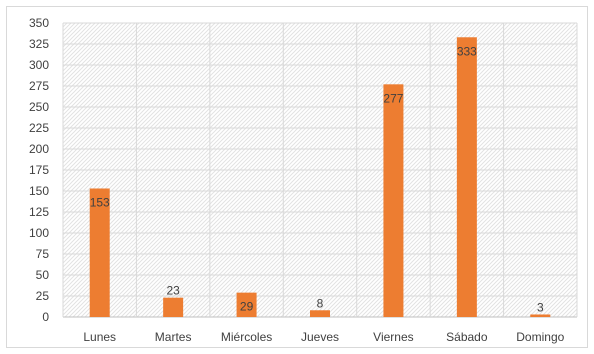  What do you see at coordinates (99, 252) in the screenshot?
I see `bar-lunes` at bounding box center [99, 252].